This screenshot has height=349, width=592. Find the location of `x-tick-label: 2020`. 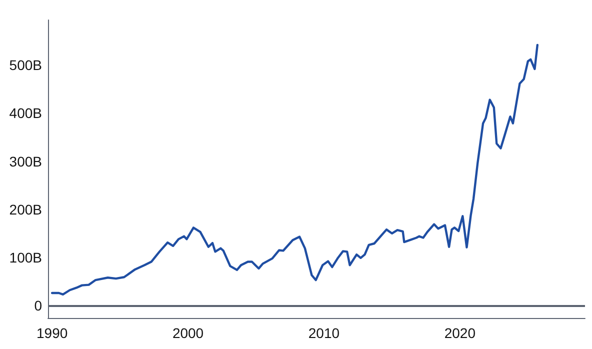

x-tick-label: 2020 is located at coordinates (460, 333).